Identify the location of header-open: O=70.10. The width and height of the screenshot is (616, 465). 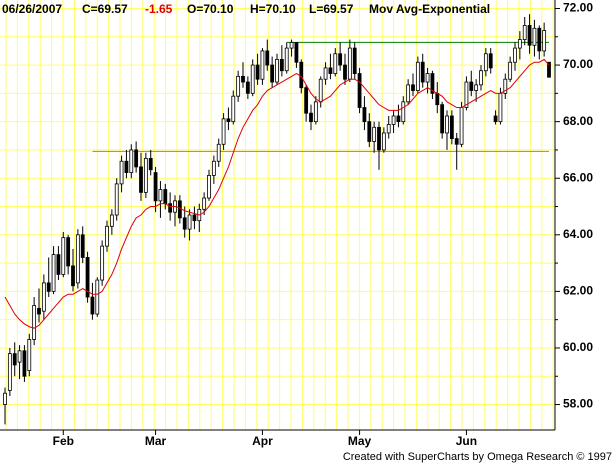
(210, 9).